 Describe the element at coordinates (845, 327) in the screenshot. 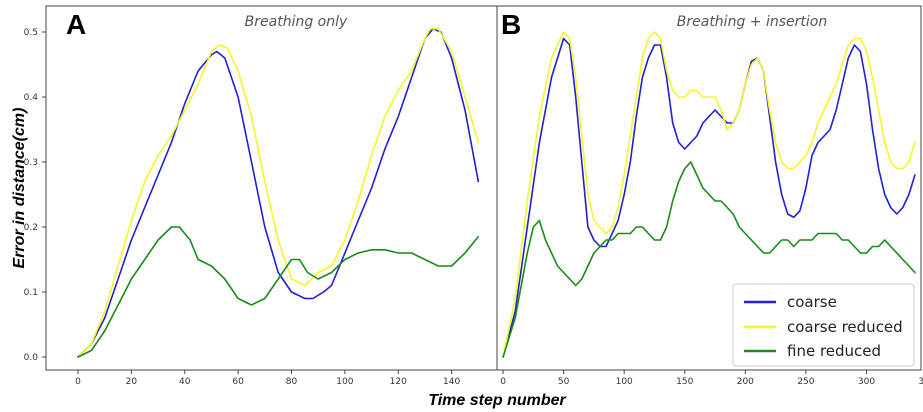

I see `legend-label-coarse-reduced: coarse reduced` at that location.